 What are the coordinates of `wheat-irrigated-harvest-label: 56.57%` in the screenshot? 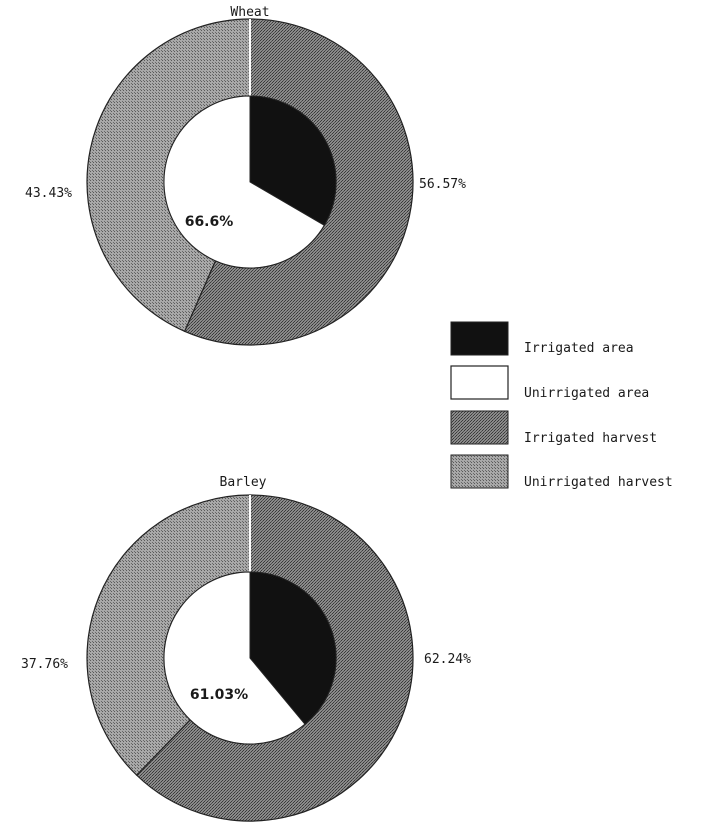 It's located at (442, 184).